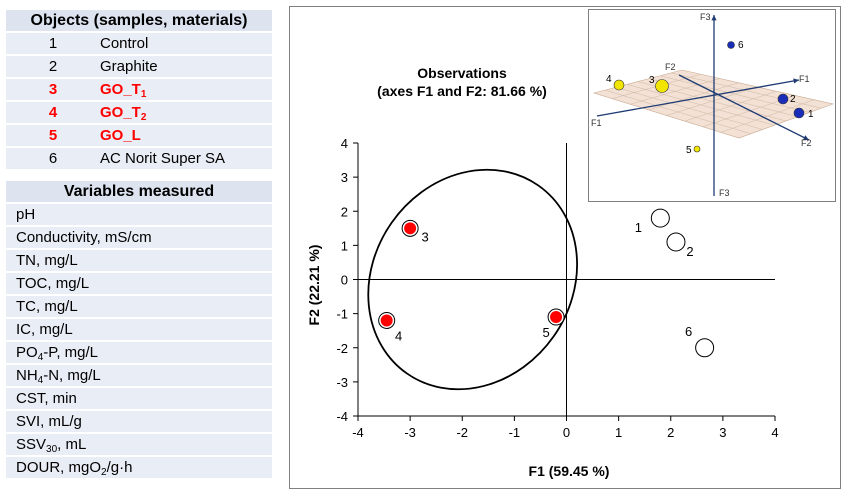 The height and width of the screenshot is (495, 850). Describe the element at coordinates (31, 444) in the screenshot. I see `variable-name-text: SSV` at that location.